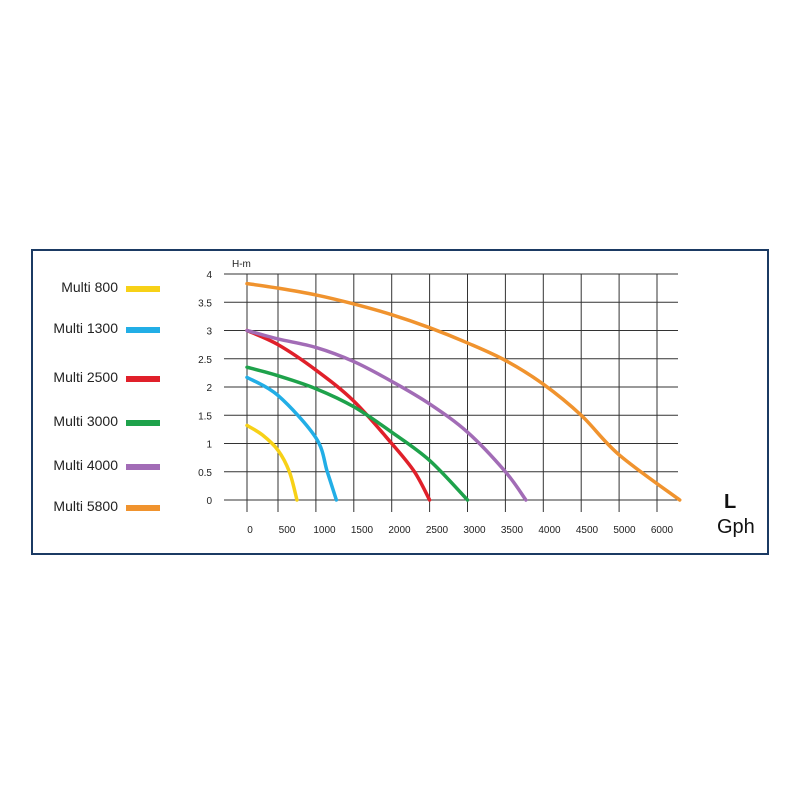 The height and width of the screenshot is (800, 800). What do you see at coordinates (85, 377) in the screenshot?
I see `legend-label: Multi 2500` at bounding box center [85, 377].